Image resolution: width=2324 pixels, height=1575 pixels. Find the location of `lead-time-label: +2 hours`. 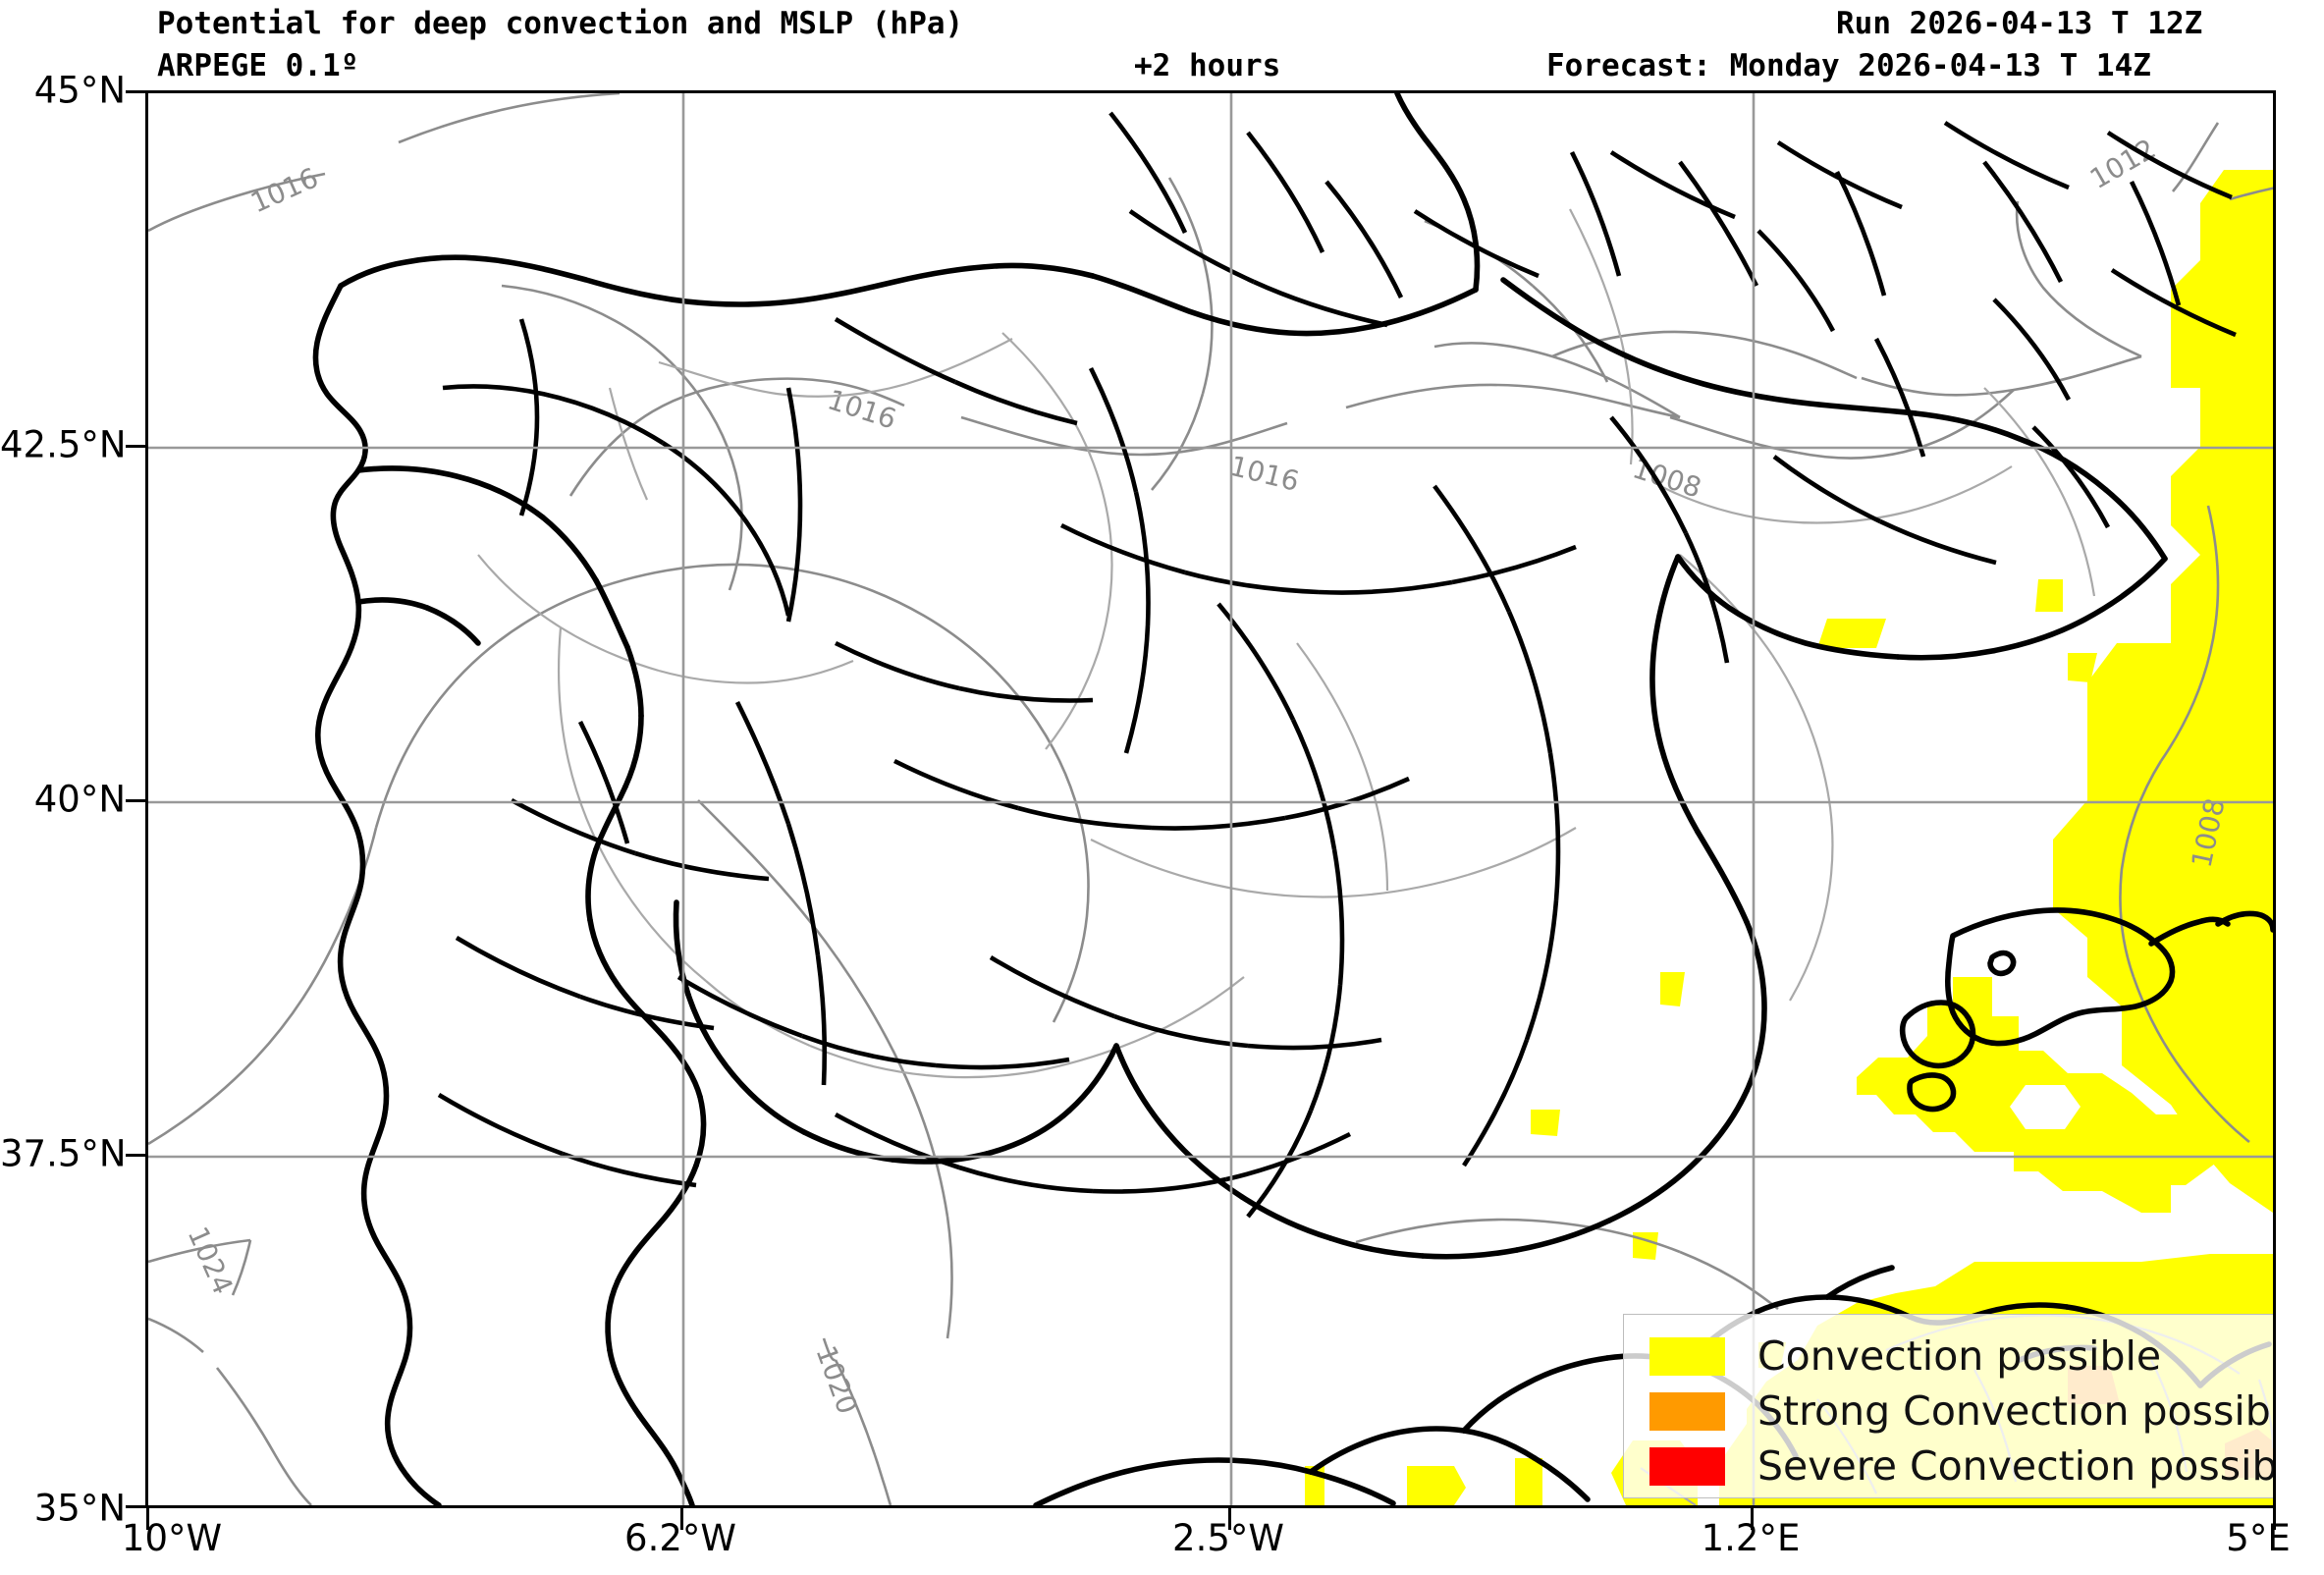

lead-time-label: +2 hours is located at coordinates (1207, 65).